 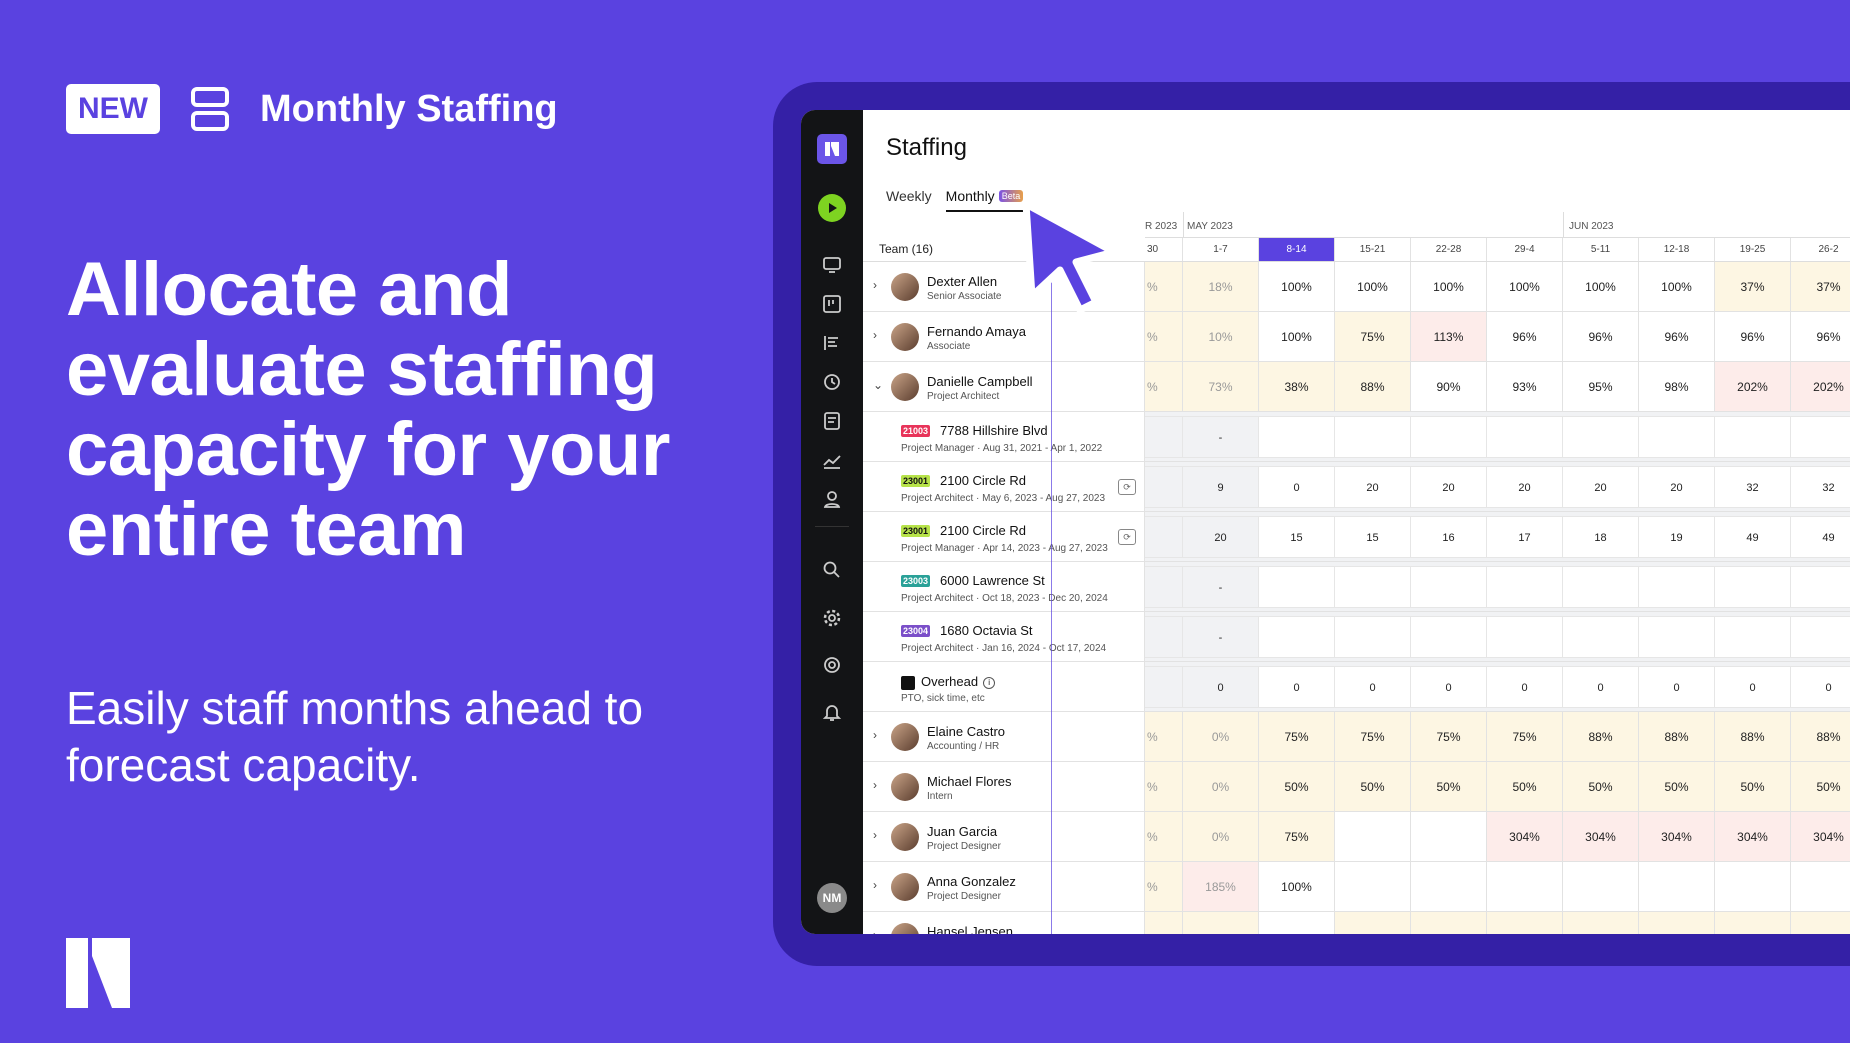 What do you see at coordinates (1449, 336) in the screenshot?
I see `allocation-cell: 113%` at bounding box center [1449, 336].